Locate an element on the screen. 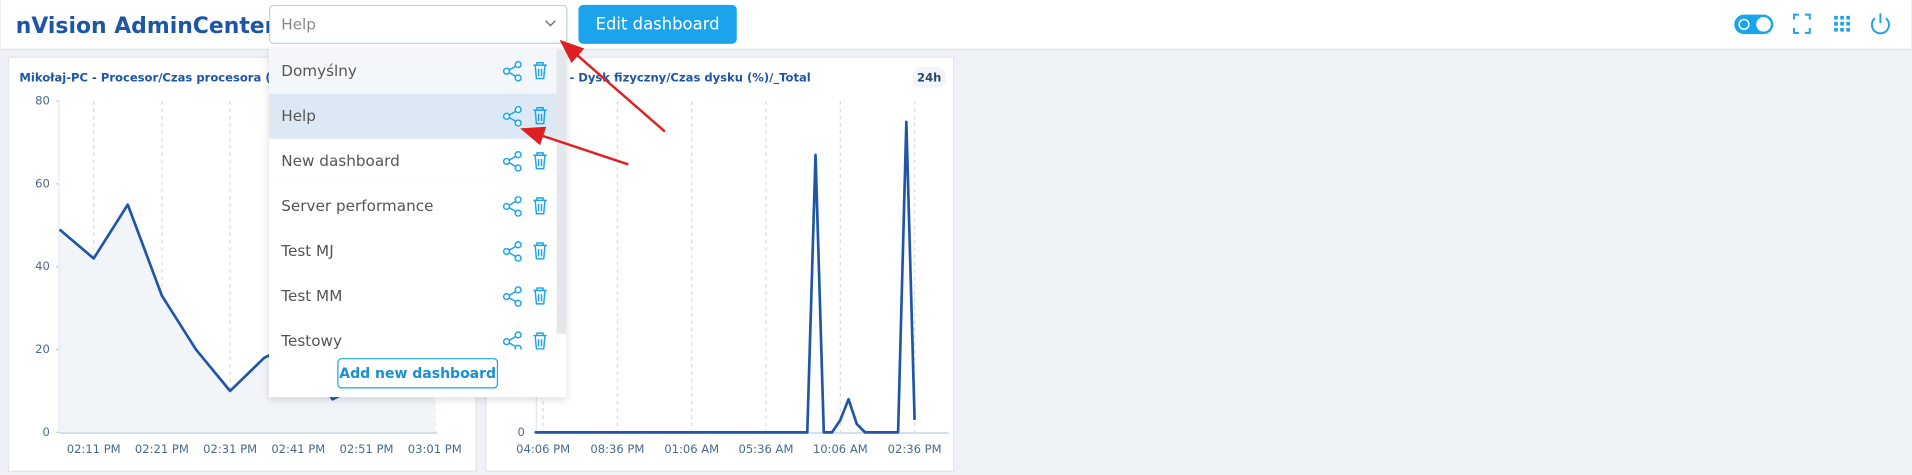 This screenshot has height=475, width=1912. toggle-icon is located at coordinates (1744, 24).